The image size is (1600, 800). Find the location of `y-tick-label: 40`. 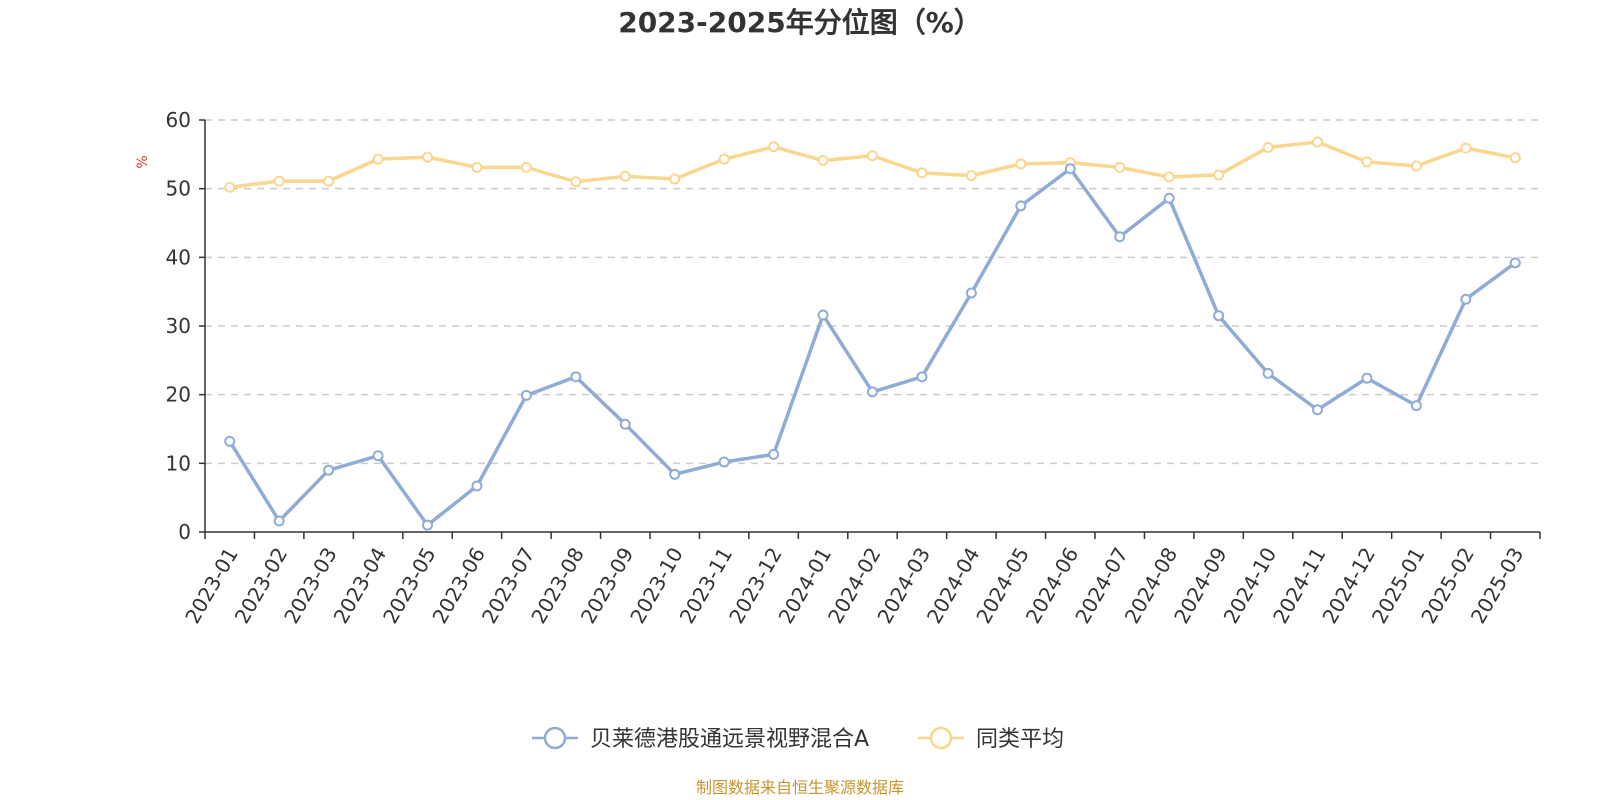

y-tick-label: 40 is located at coordinates (178, 257).